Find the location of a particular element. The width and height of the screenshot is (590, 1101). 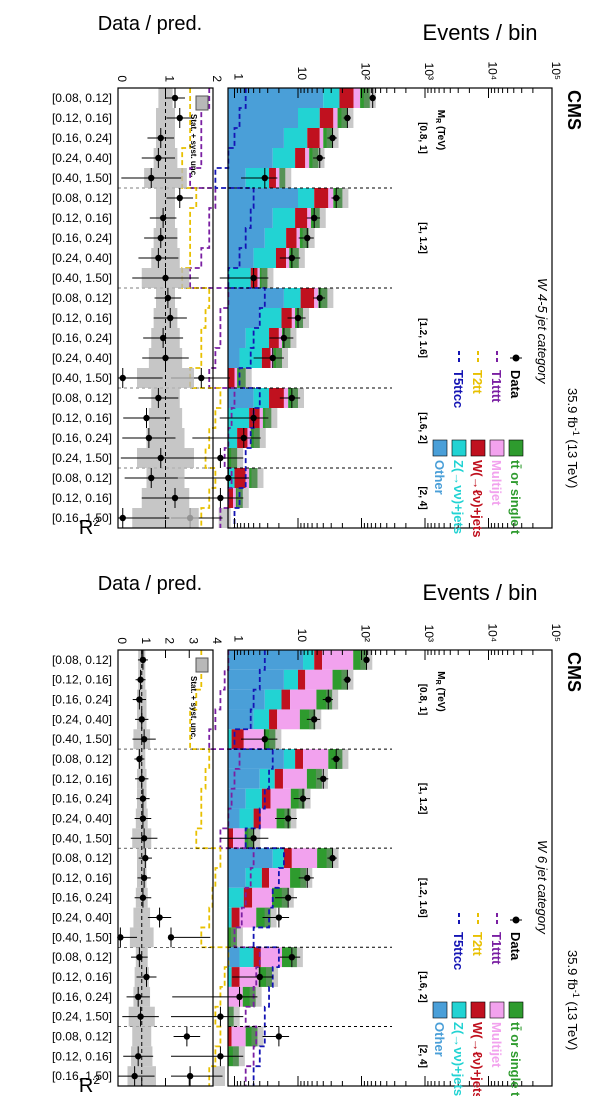

luminosity-label: 35.9 fb-1 (13 TeV) is located at coordinates (573, 1000).